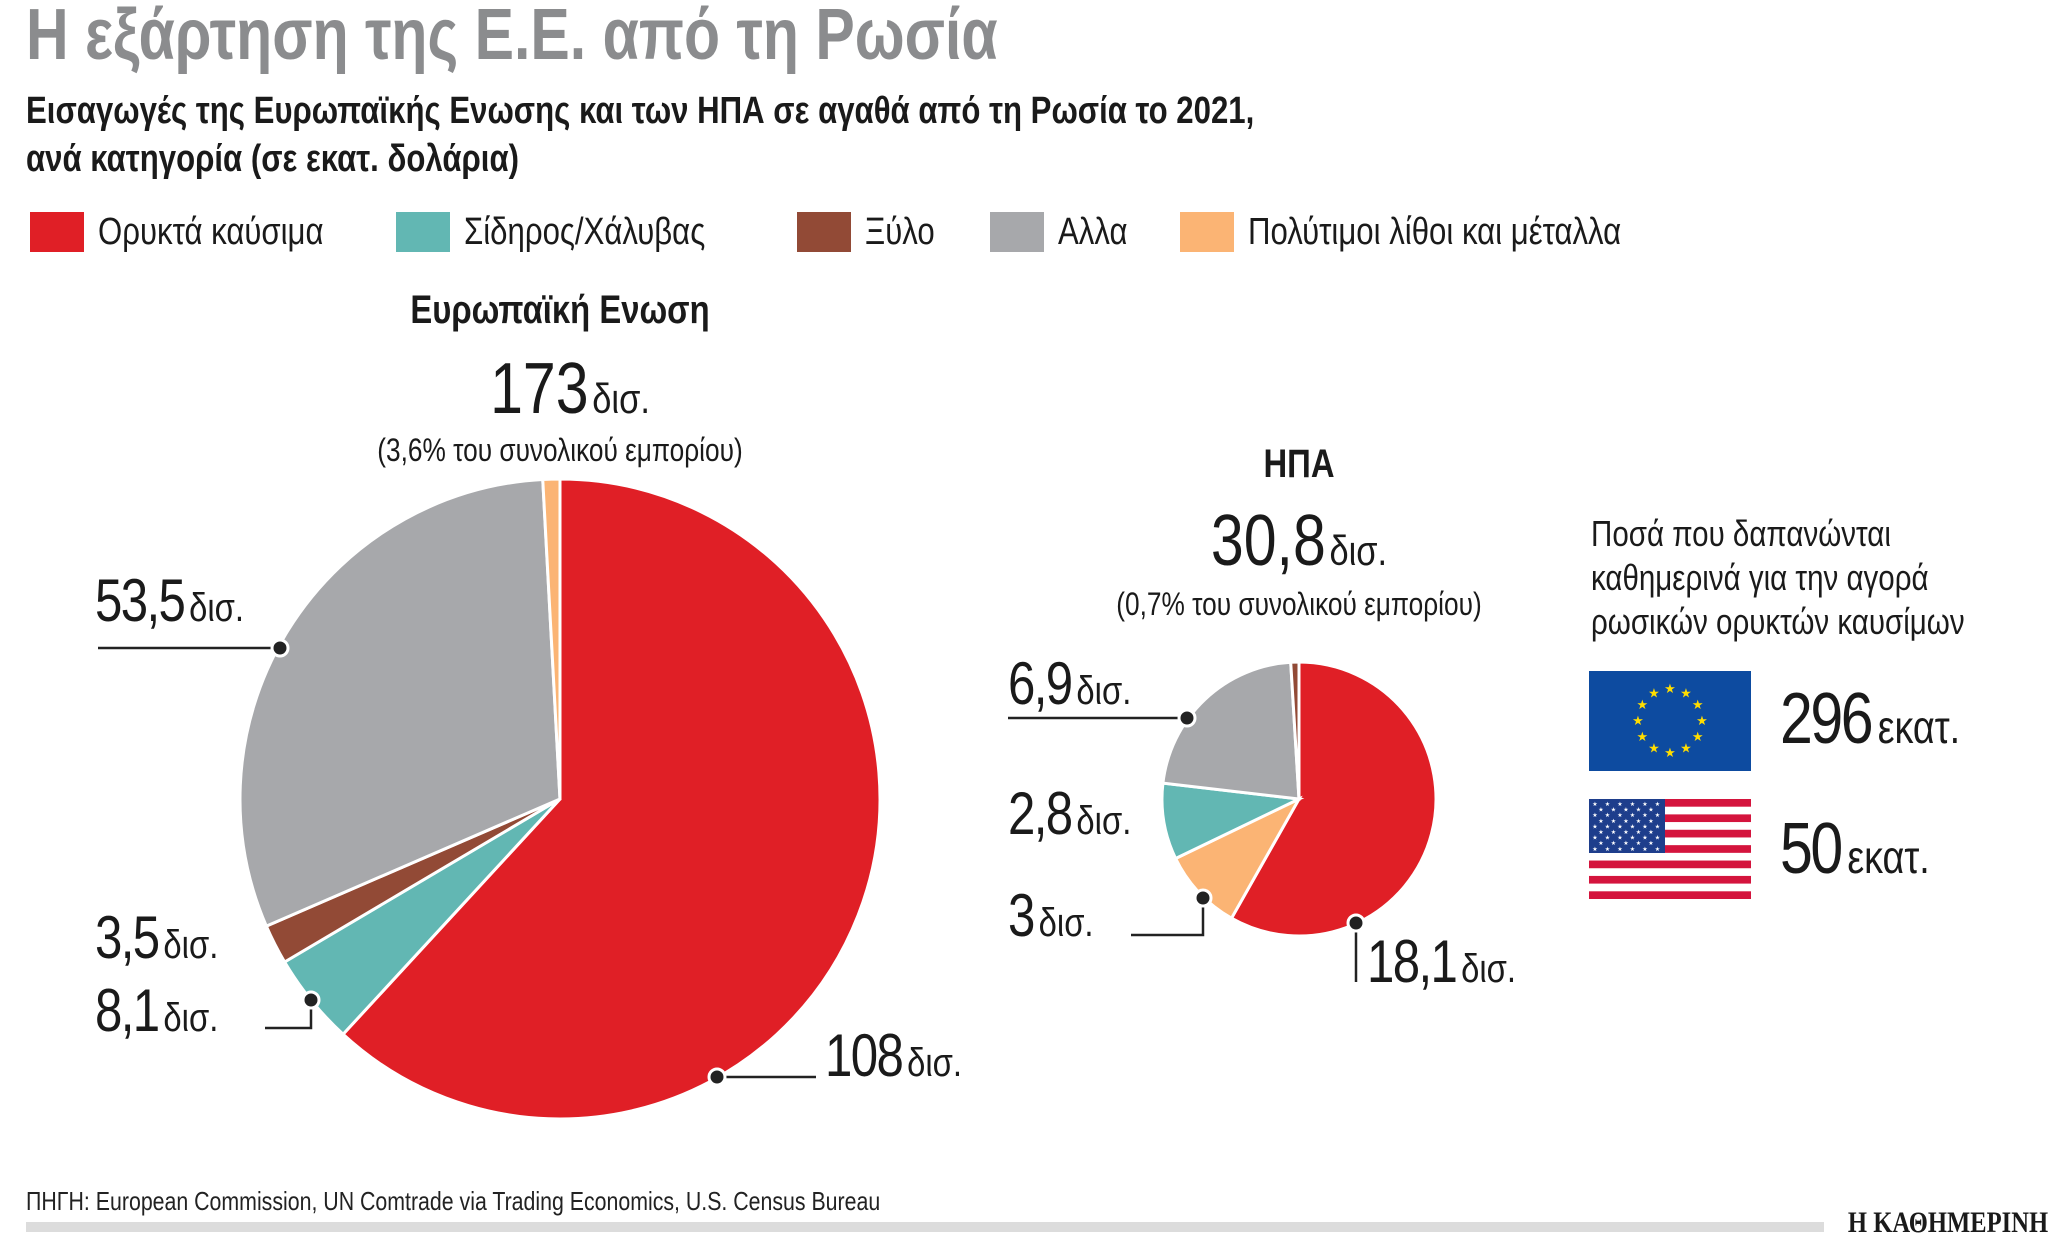  I want to click on us-label-steel: 2,8 δισ., so click(1070, 813).